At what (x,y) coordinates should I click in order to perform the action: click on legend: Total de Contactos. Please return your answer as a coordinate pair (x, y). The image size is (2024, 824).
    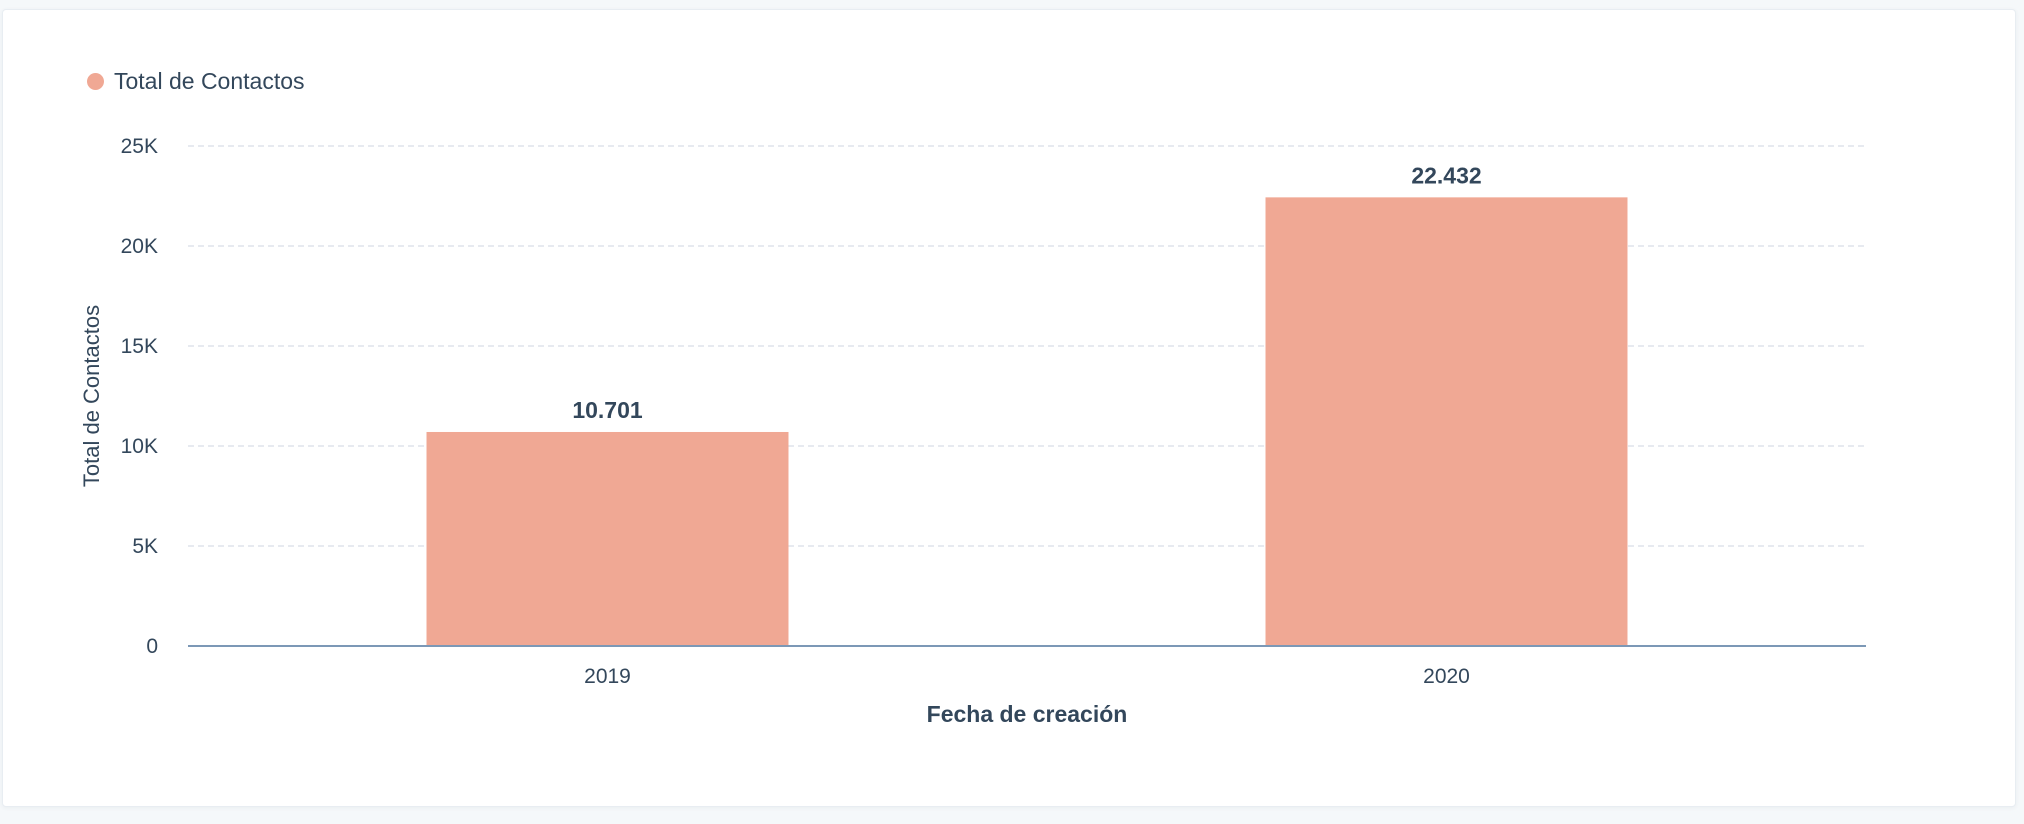
    Looking at the image, I should click on (196, 81).